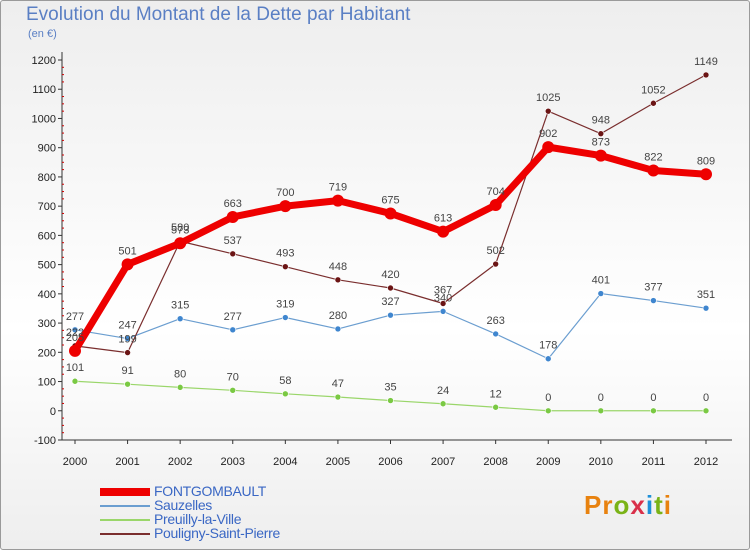 This screenshot has height=550, width=750. What do you see at coordinates (47, 207) in the screenshot?
I see `y-tick-label: 700` at bounding box center [47, 207].